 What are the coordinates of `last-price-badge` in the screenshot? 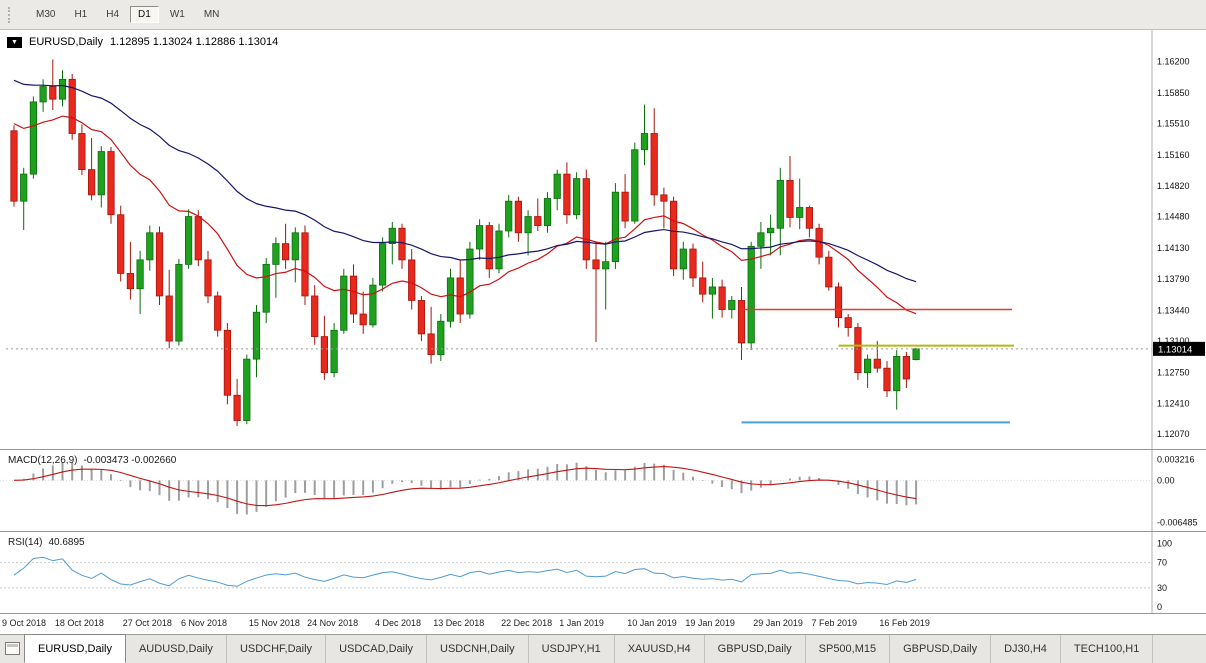 It's located at (1179, 348).